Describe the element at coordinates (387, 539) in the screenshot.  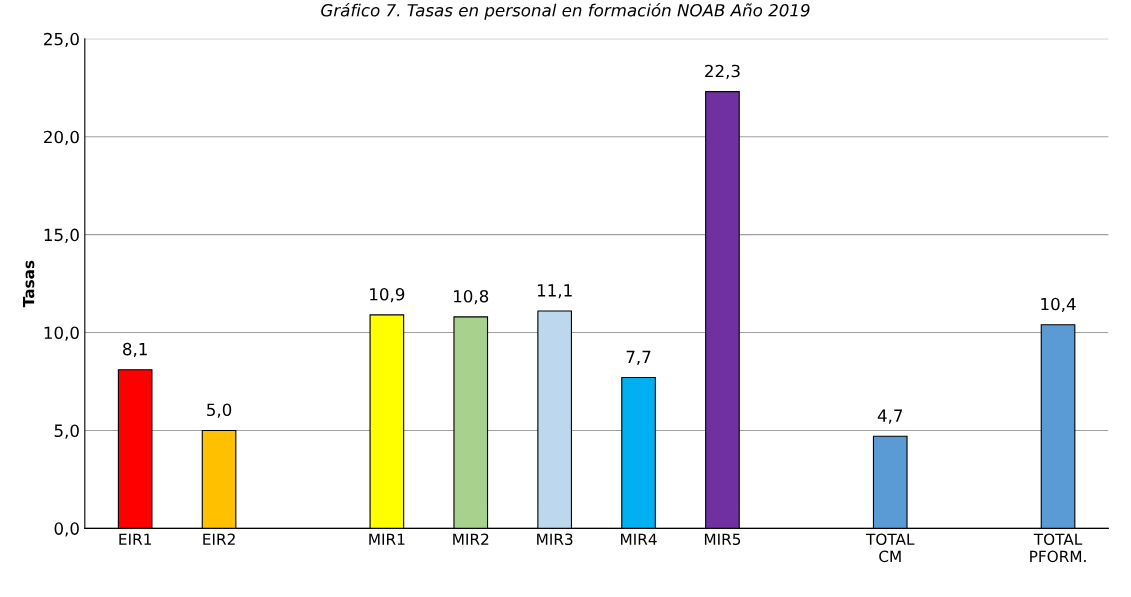
I see `x-tick-label: MIR1` at that location.